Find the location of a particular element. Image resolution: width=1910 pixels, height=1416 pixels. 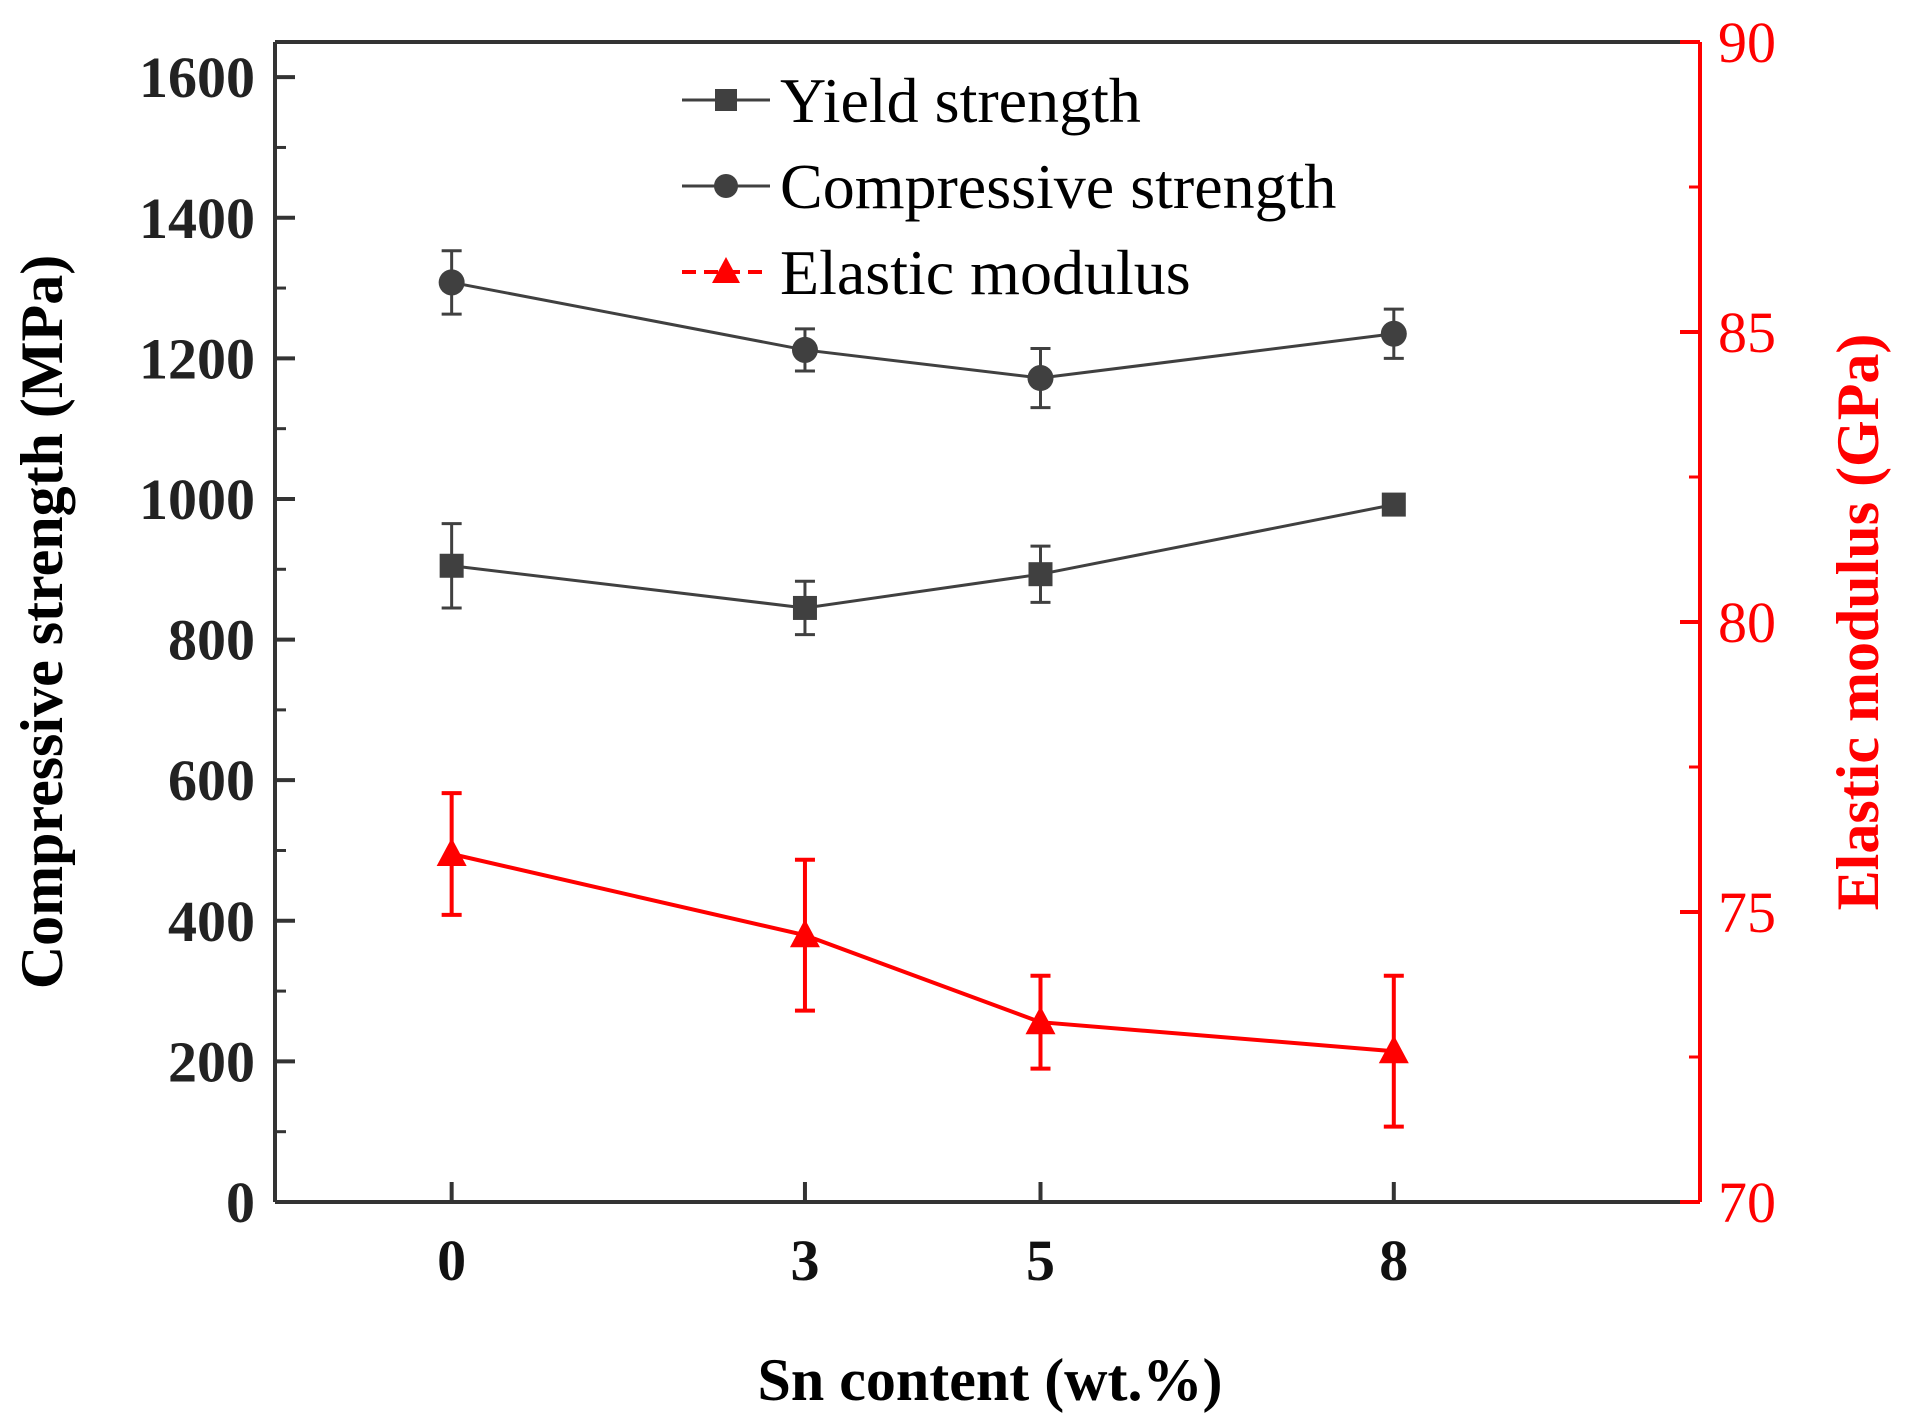

y-tick-label: 400 is located at coordinates (211, 921).